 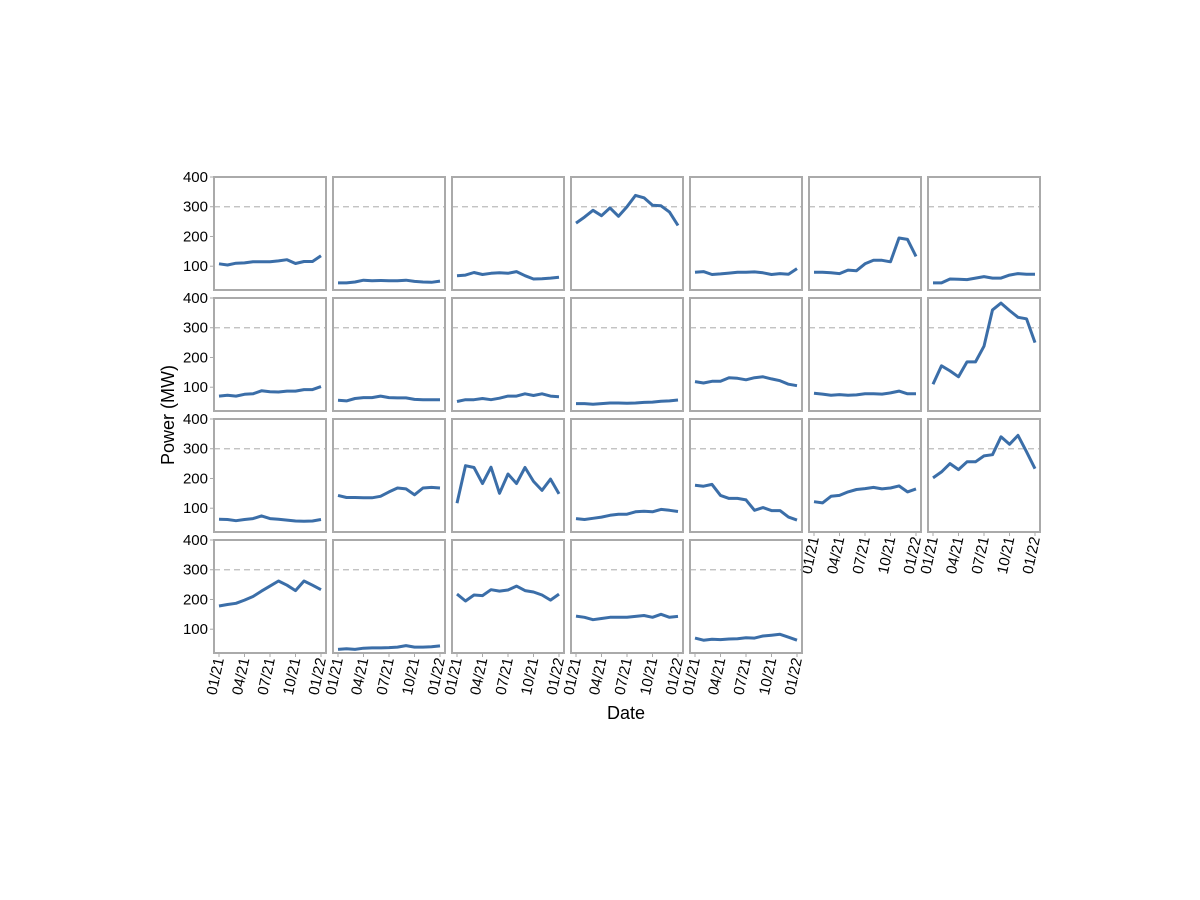 I want to click on y-axis-label: Power (MW), so click(x=168, y=415).